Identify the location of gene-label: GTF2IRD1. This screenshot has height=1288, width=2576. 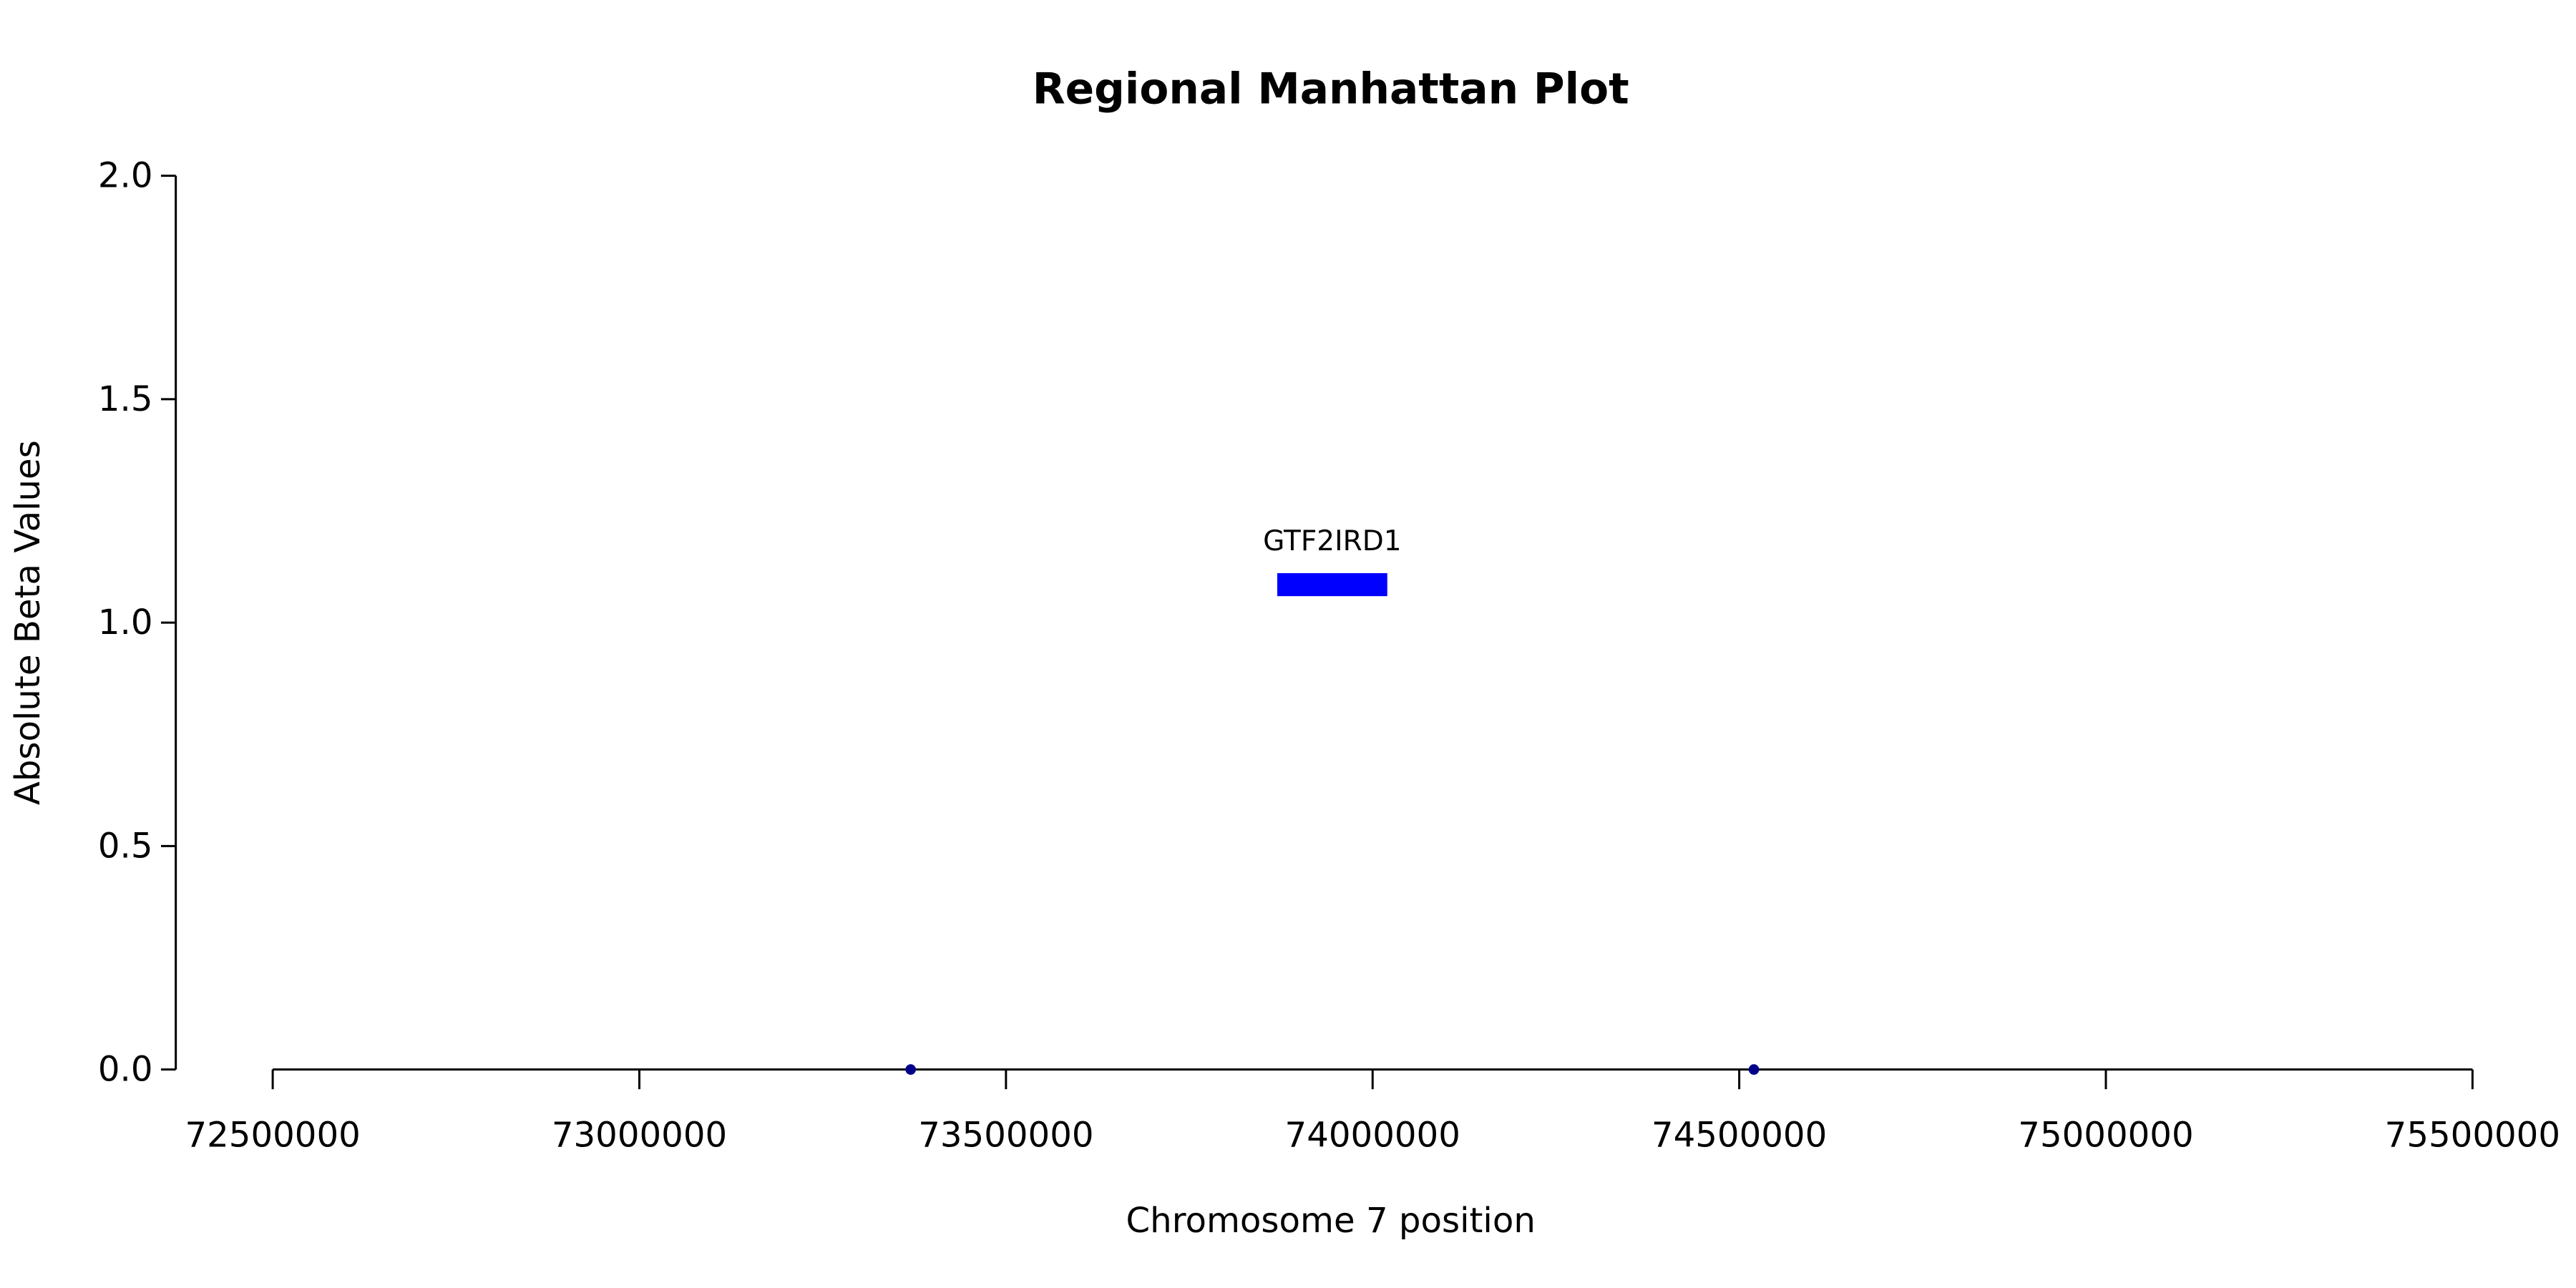
(1332, 541).